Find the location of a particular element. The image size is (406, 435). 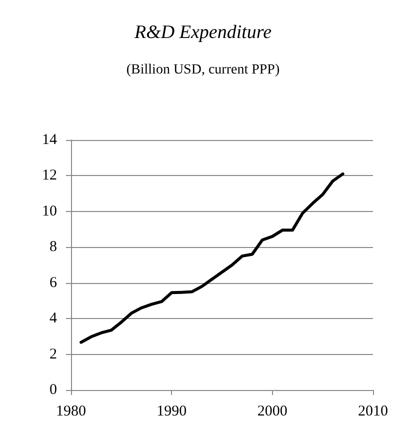

y-tick-label: 6 is located at coordinates (54, 282).